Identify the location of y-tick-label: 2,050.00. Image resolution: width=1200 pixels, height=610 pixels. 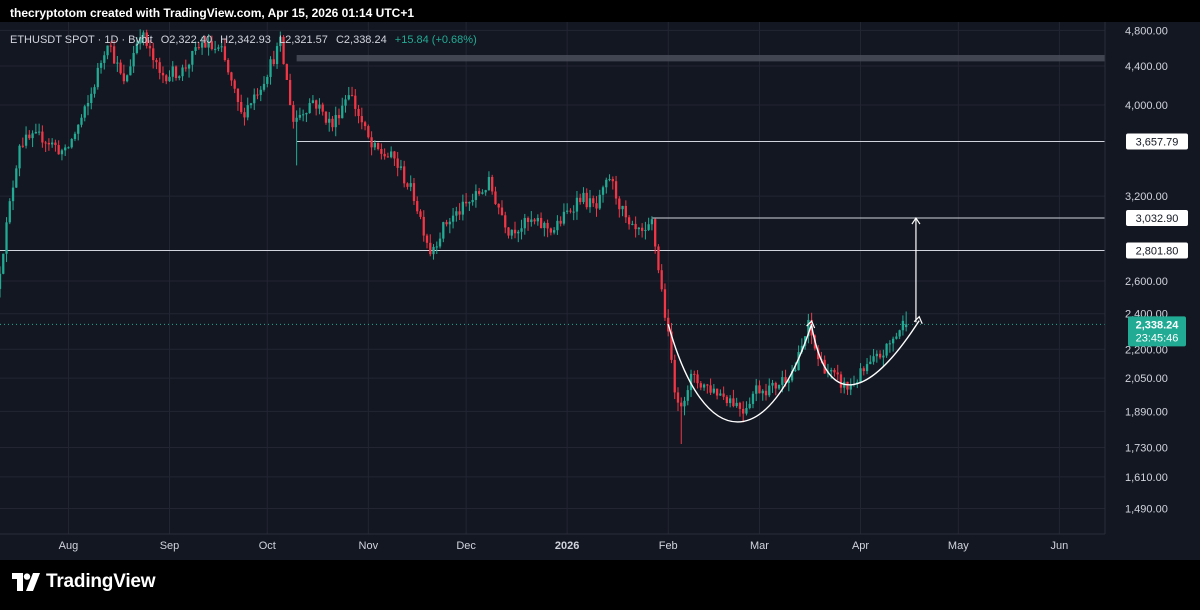
(1146, 379).